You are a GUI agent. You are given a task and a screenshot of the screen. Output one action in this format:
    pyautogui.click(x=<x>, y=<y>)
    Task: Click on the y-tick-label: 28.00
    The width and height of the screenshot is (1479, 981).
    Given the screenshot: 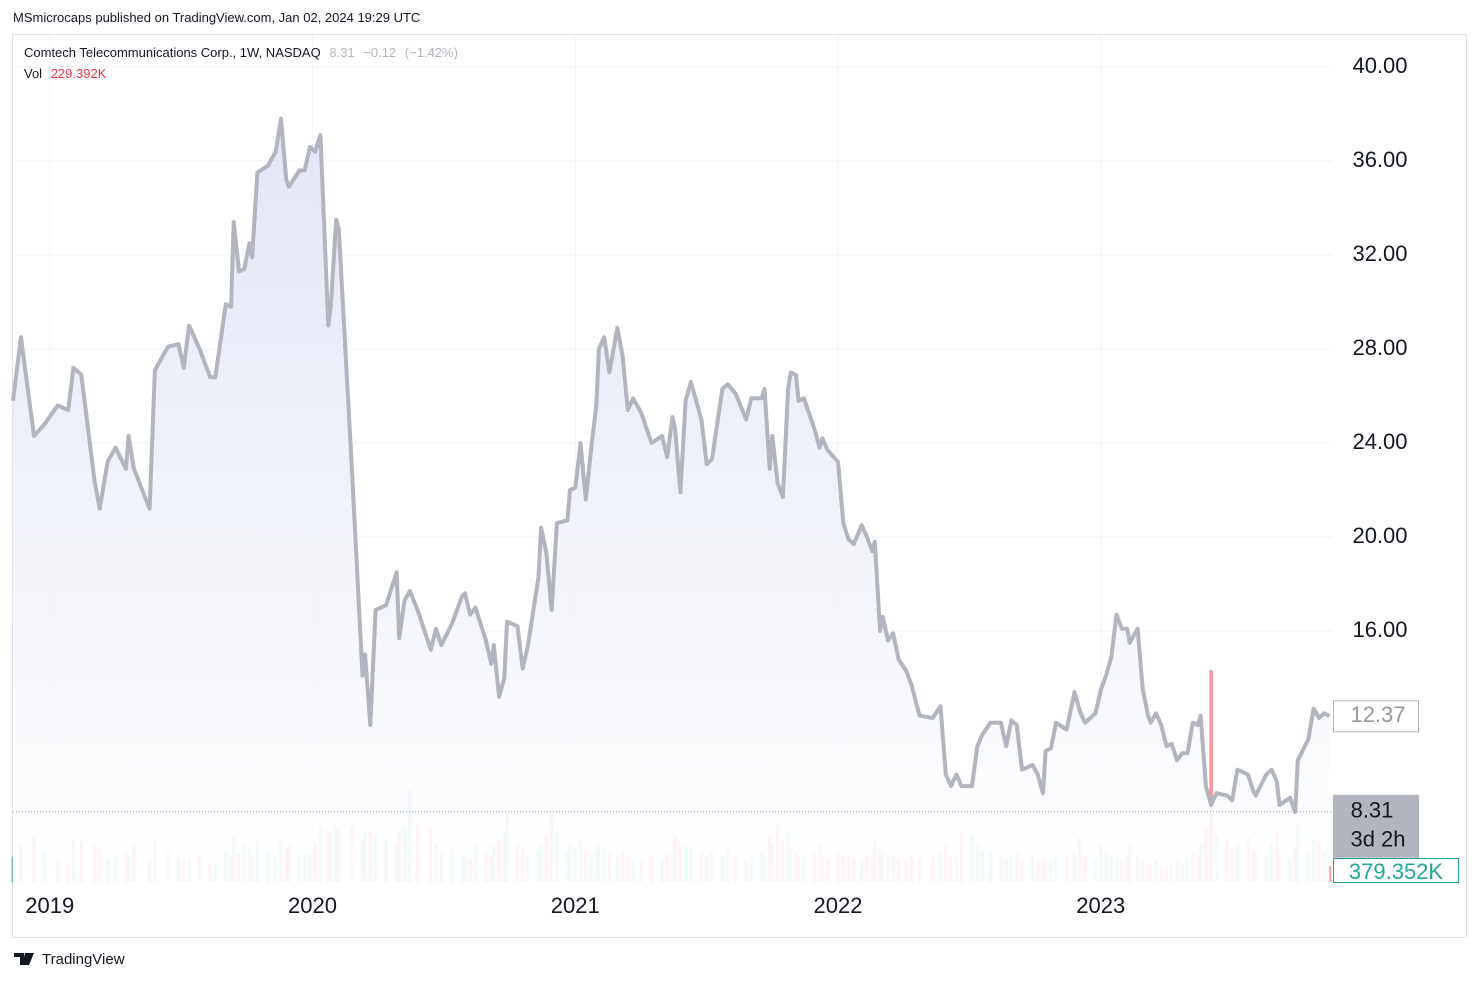 What is the action you would take?
    pyautogui.click(x=1379, y=347)
    